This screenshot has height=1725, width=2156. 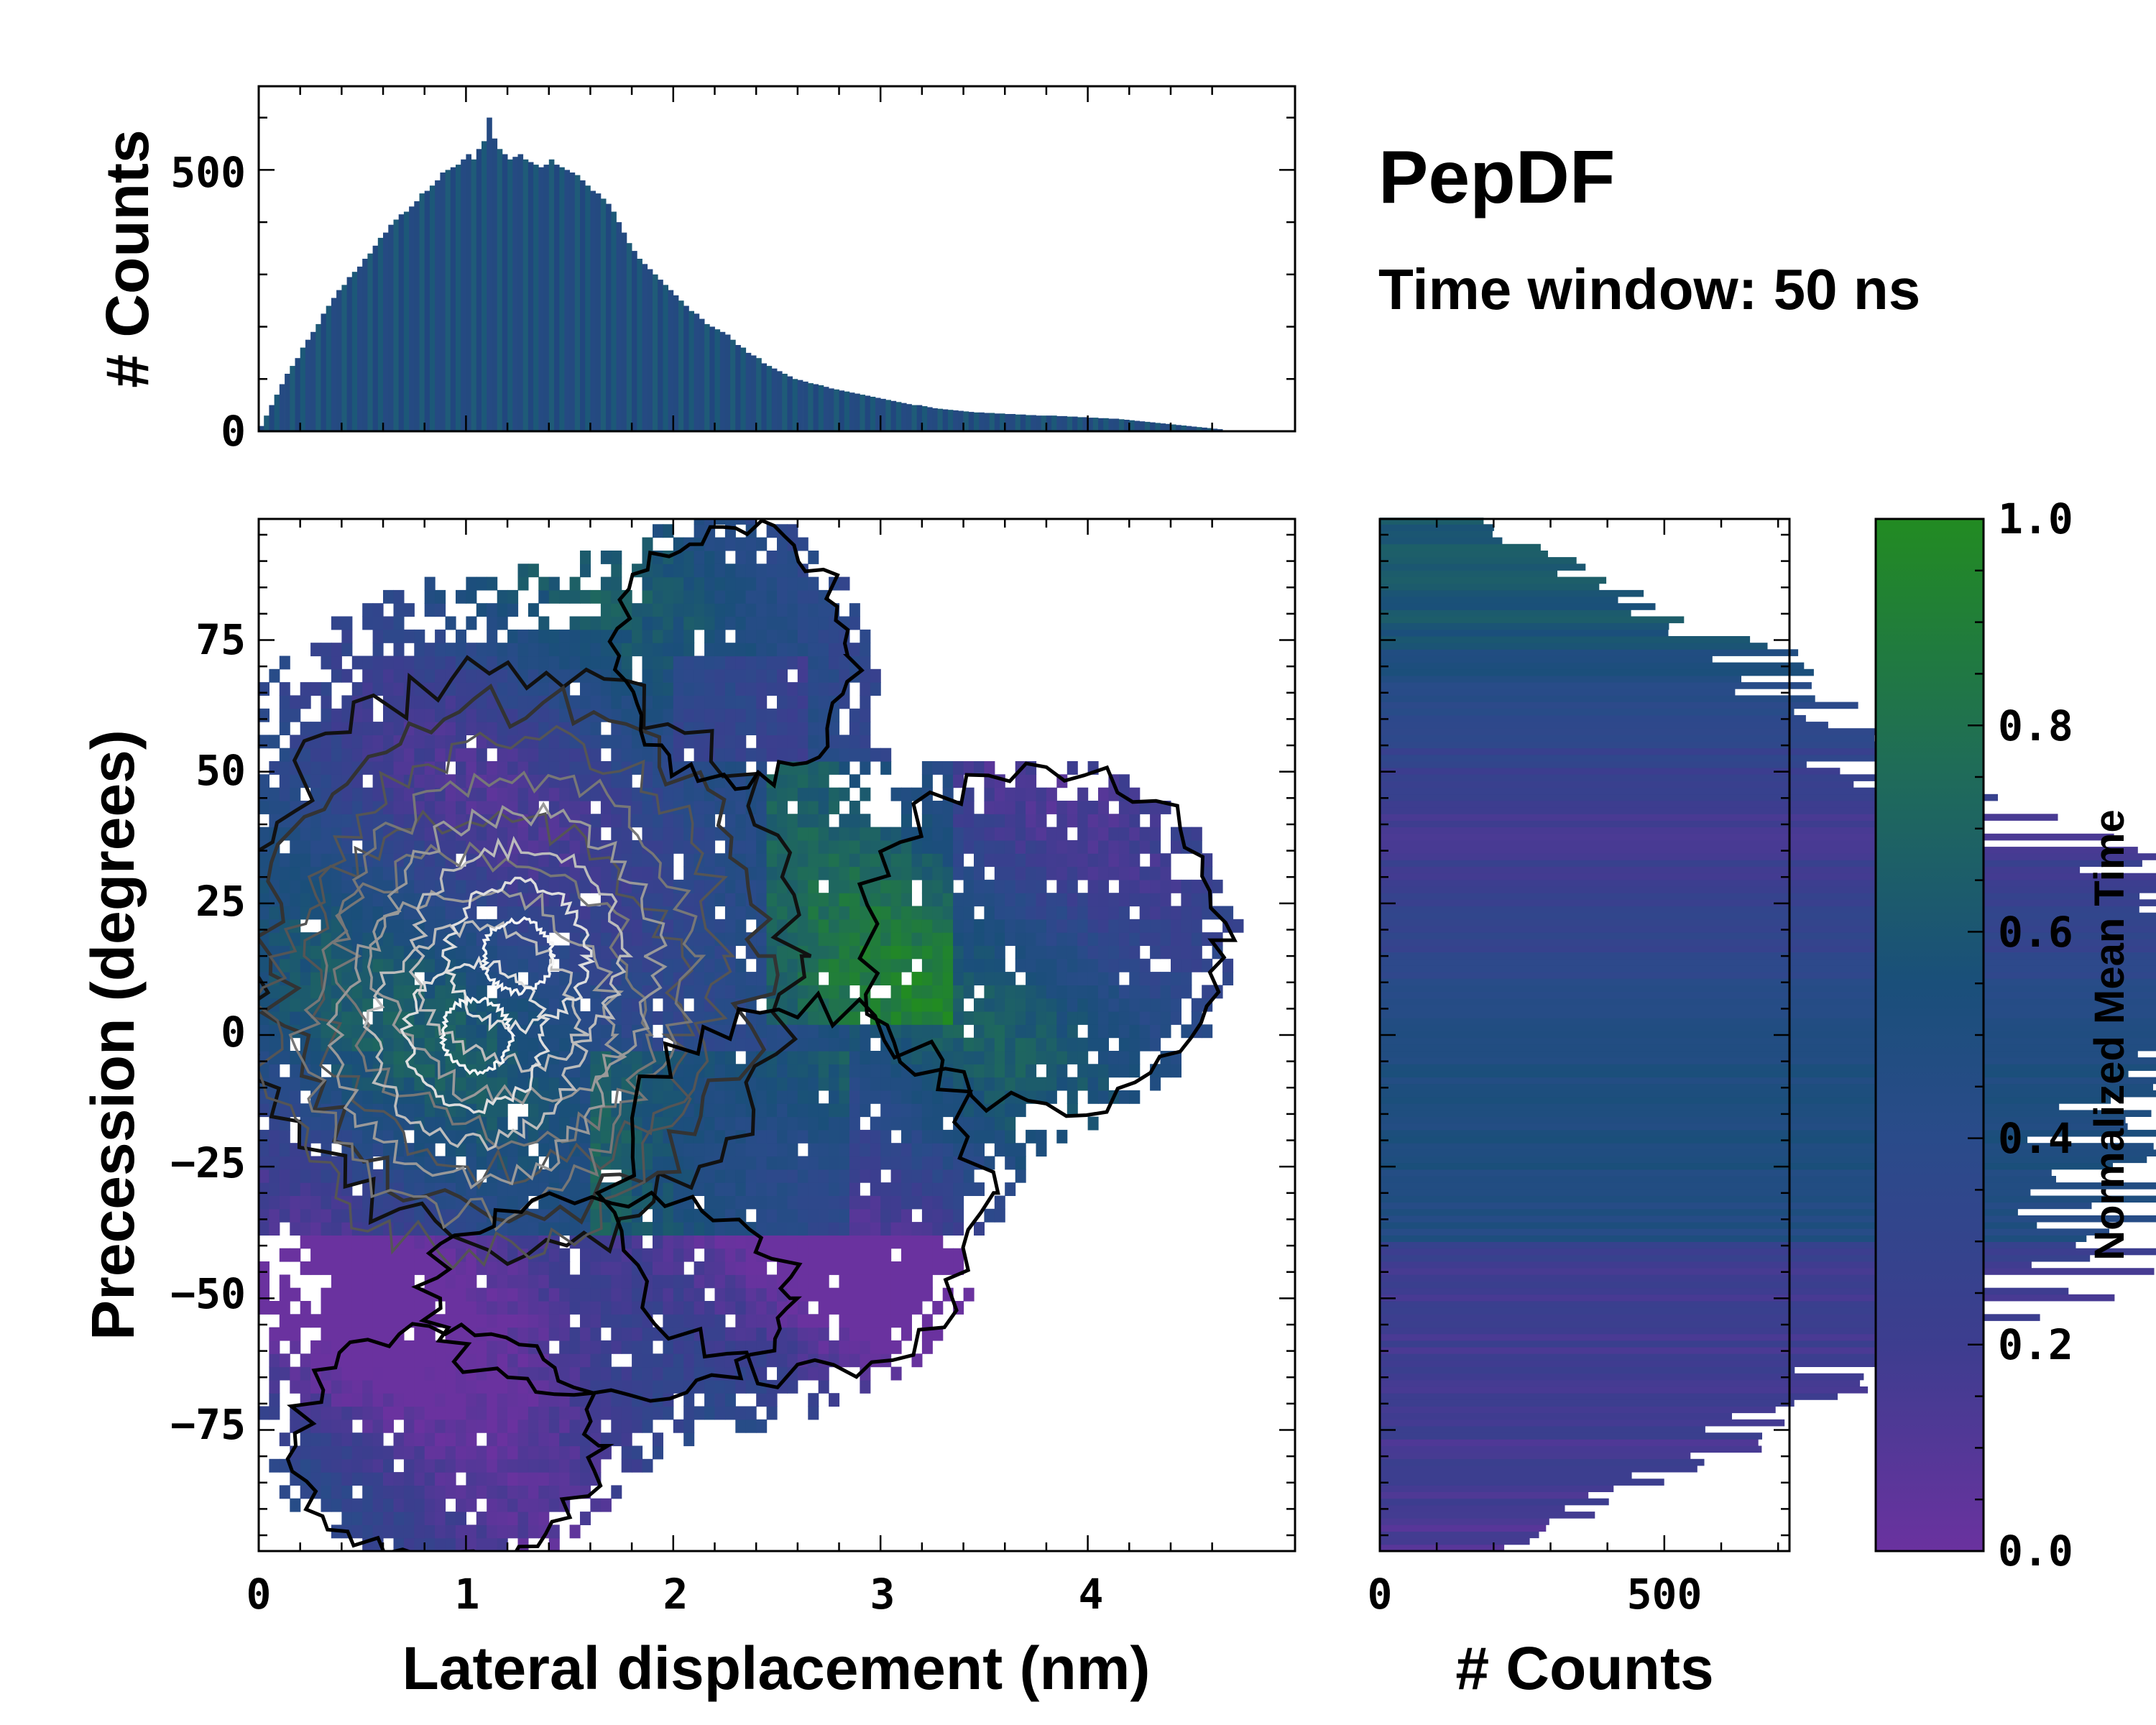 What do you see at coordinates (535, 960) in the screenshot?
I see `contour-line` at bounding box center [535, 960].